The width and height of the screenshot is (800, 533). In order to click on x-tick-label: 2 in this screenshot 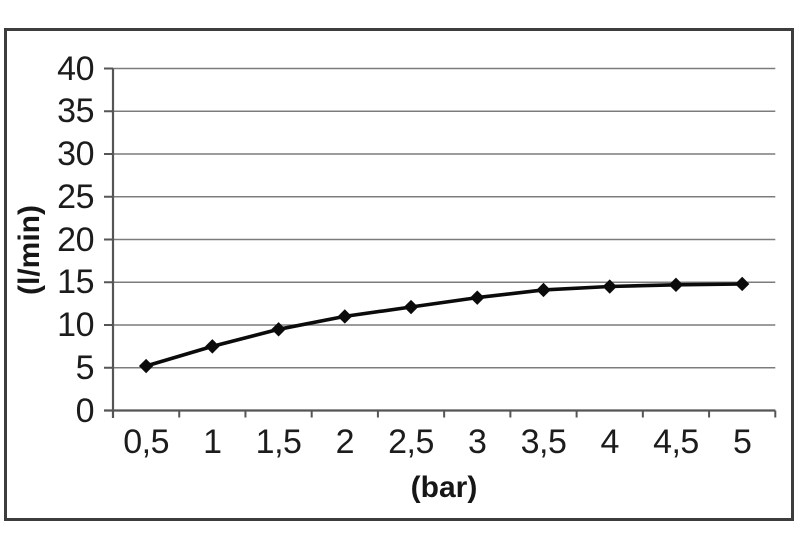, I will do `click(345, 442)`.